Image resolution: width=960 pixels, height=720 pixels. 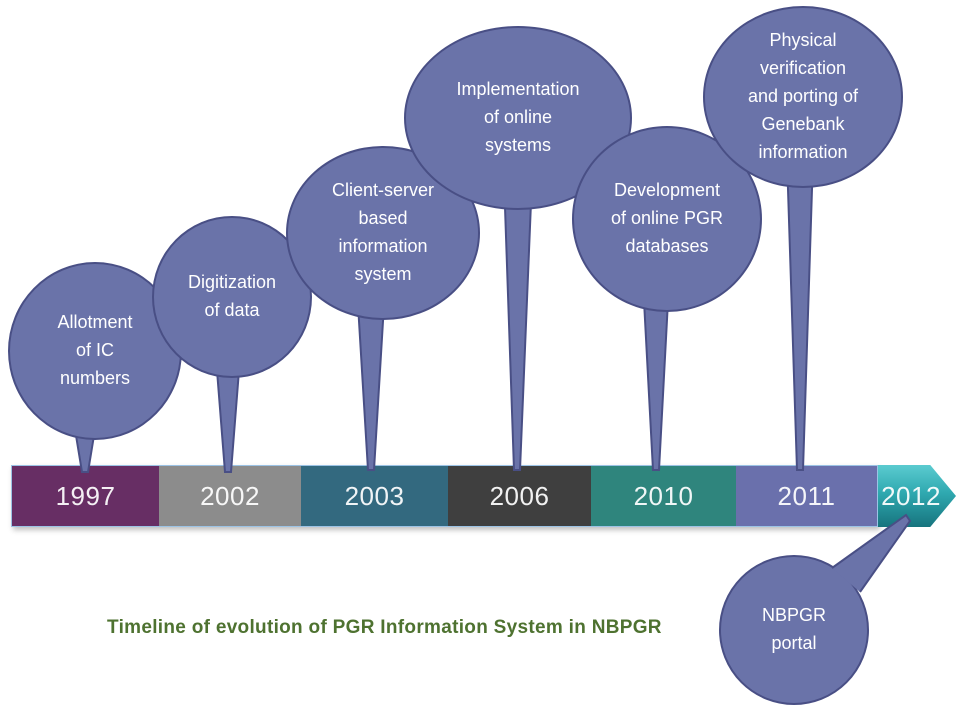 I want to click on timeline-bar: 1997 2002 2003 2006 2010 2011, so click(x=444, y=496).